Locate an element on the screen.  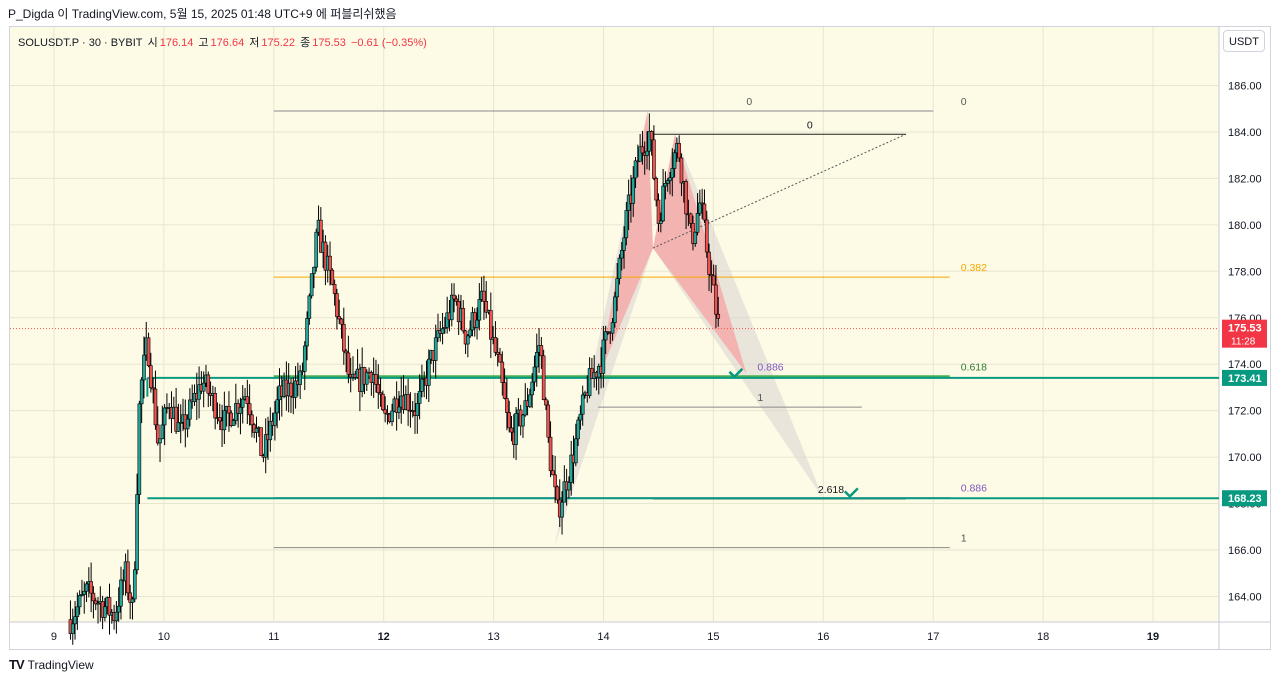
high-label: 고 is located at coordinates (203, 43).